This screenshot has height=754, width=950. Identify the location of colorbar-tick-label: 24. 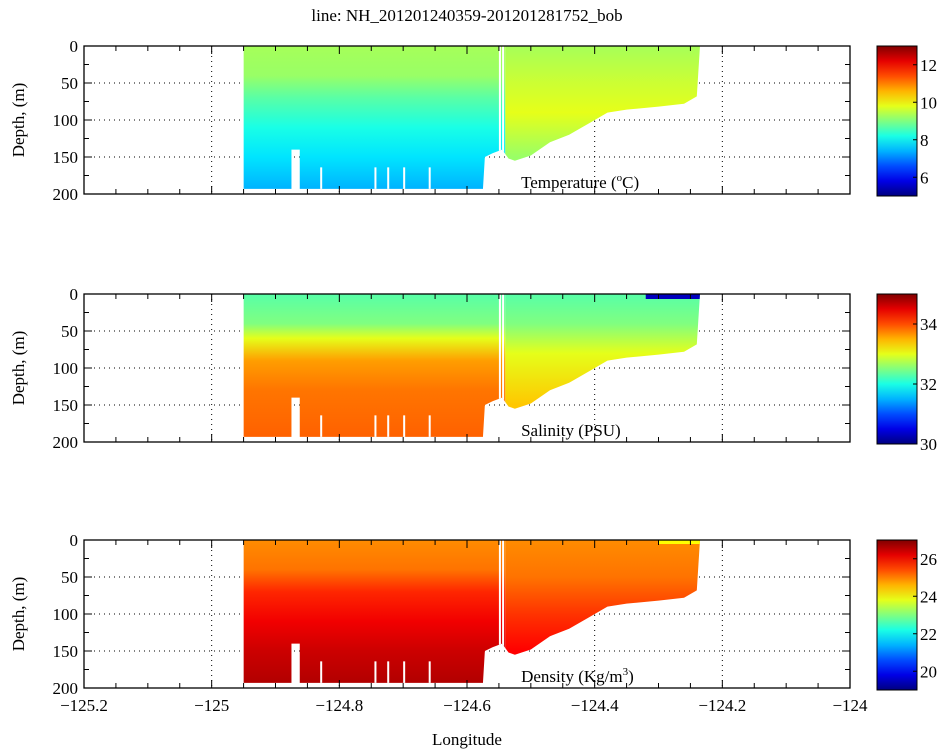
(929, 596).